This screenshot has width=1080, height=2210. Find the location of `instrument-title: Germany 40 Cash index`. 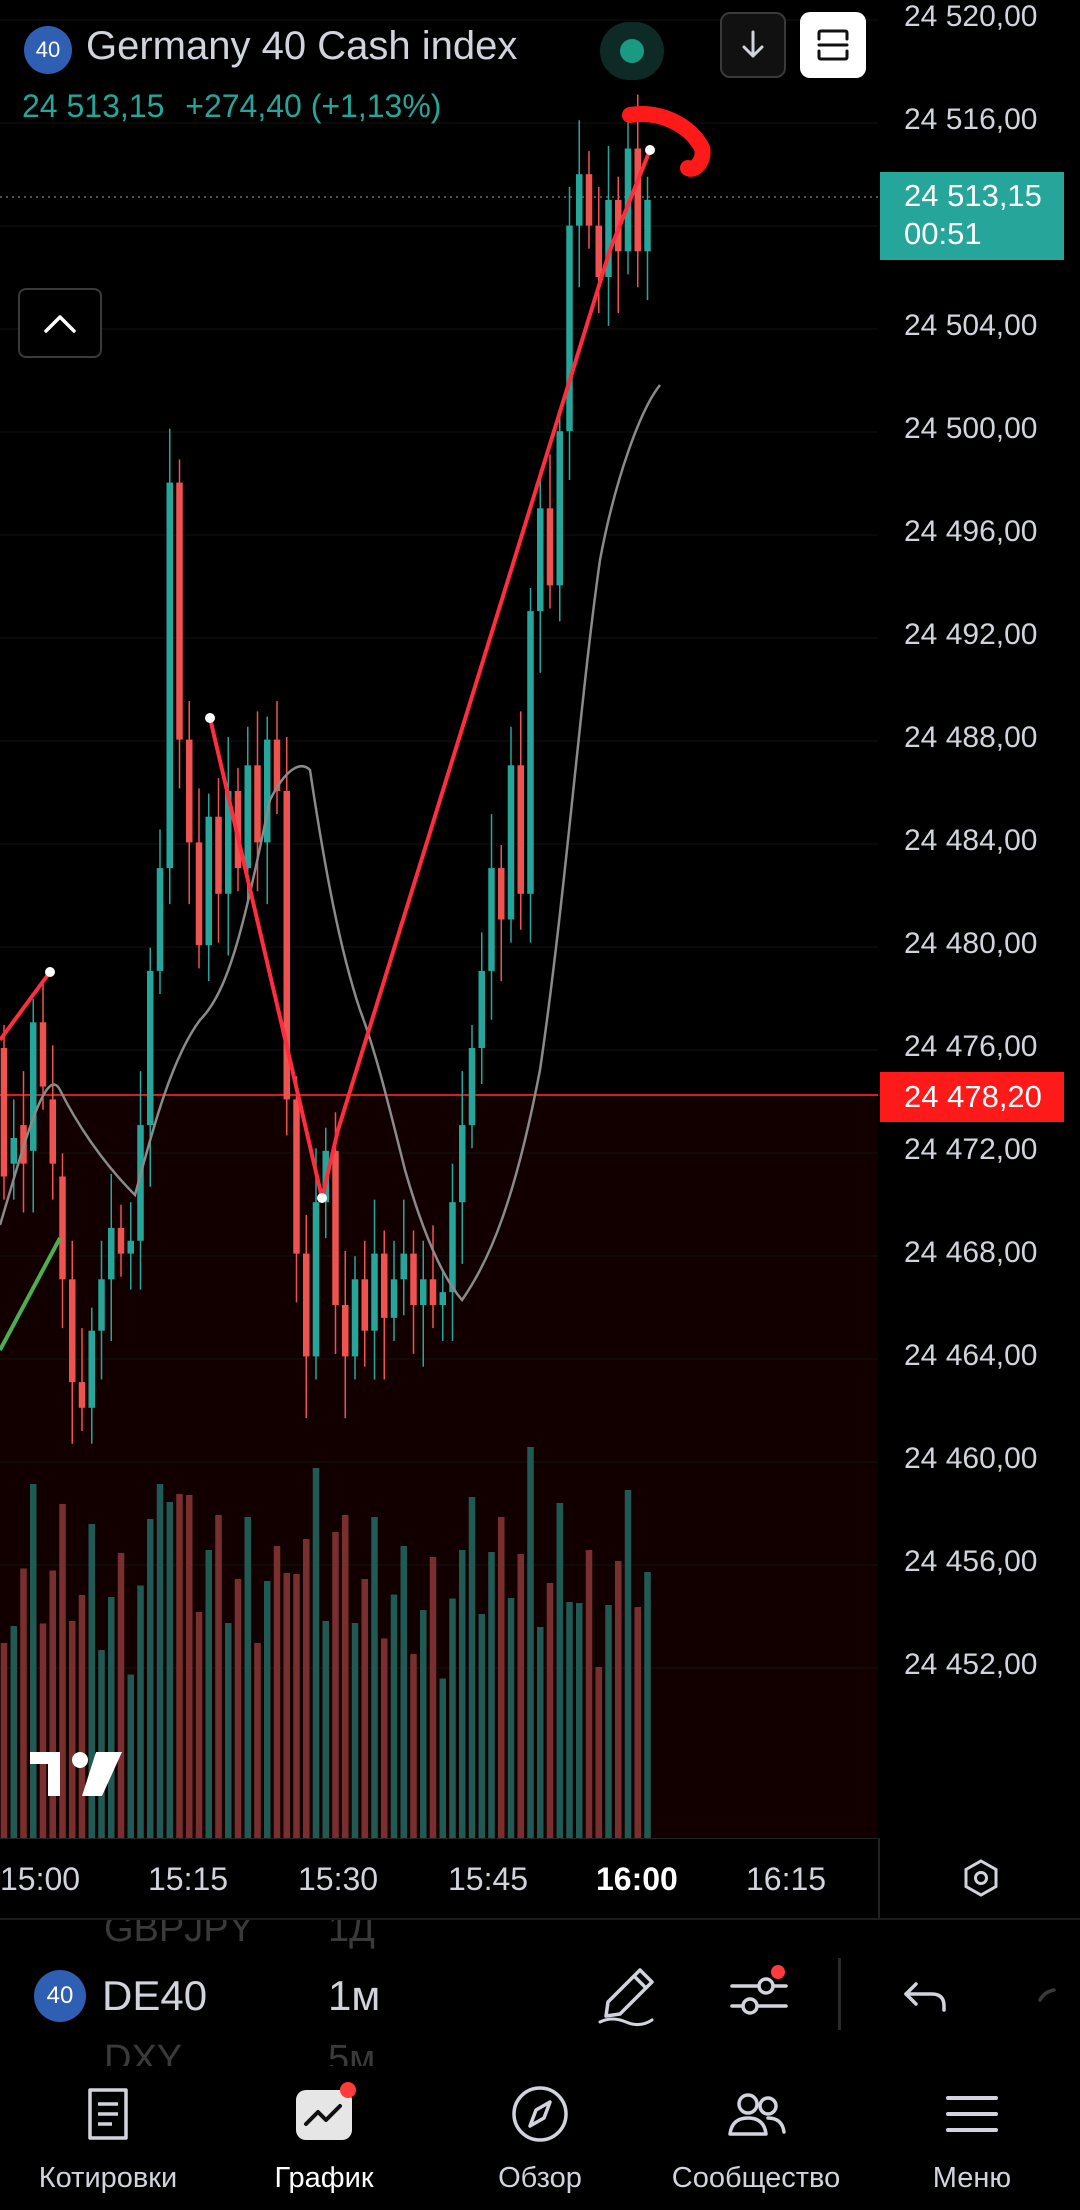

instrument-title: Germany 40 Cash index is located at coordinates (302, 46).